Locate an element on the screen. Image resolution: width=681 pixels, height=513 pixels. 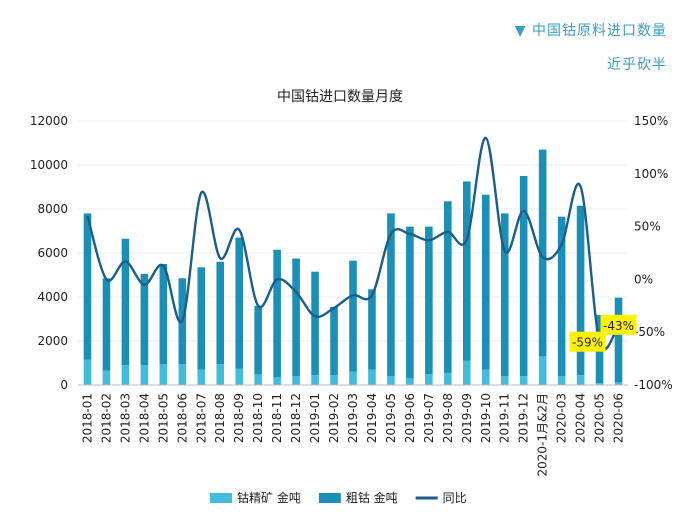
x-axis-tick-label: 2018-04 is located at coordinates (144, 418).